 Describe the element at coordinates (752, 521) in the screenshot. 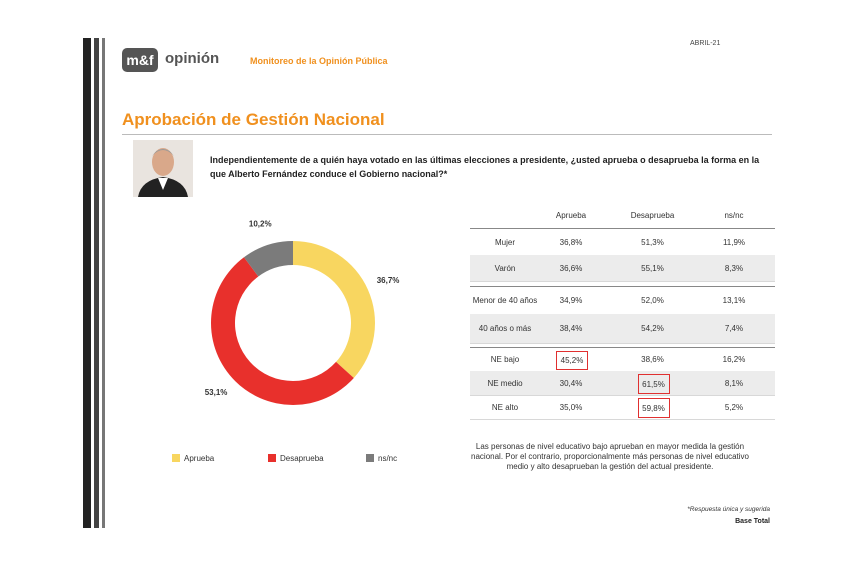

I see `base: Base Total` at that location.